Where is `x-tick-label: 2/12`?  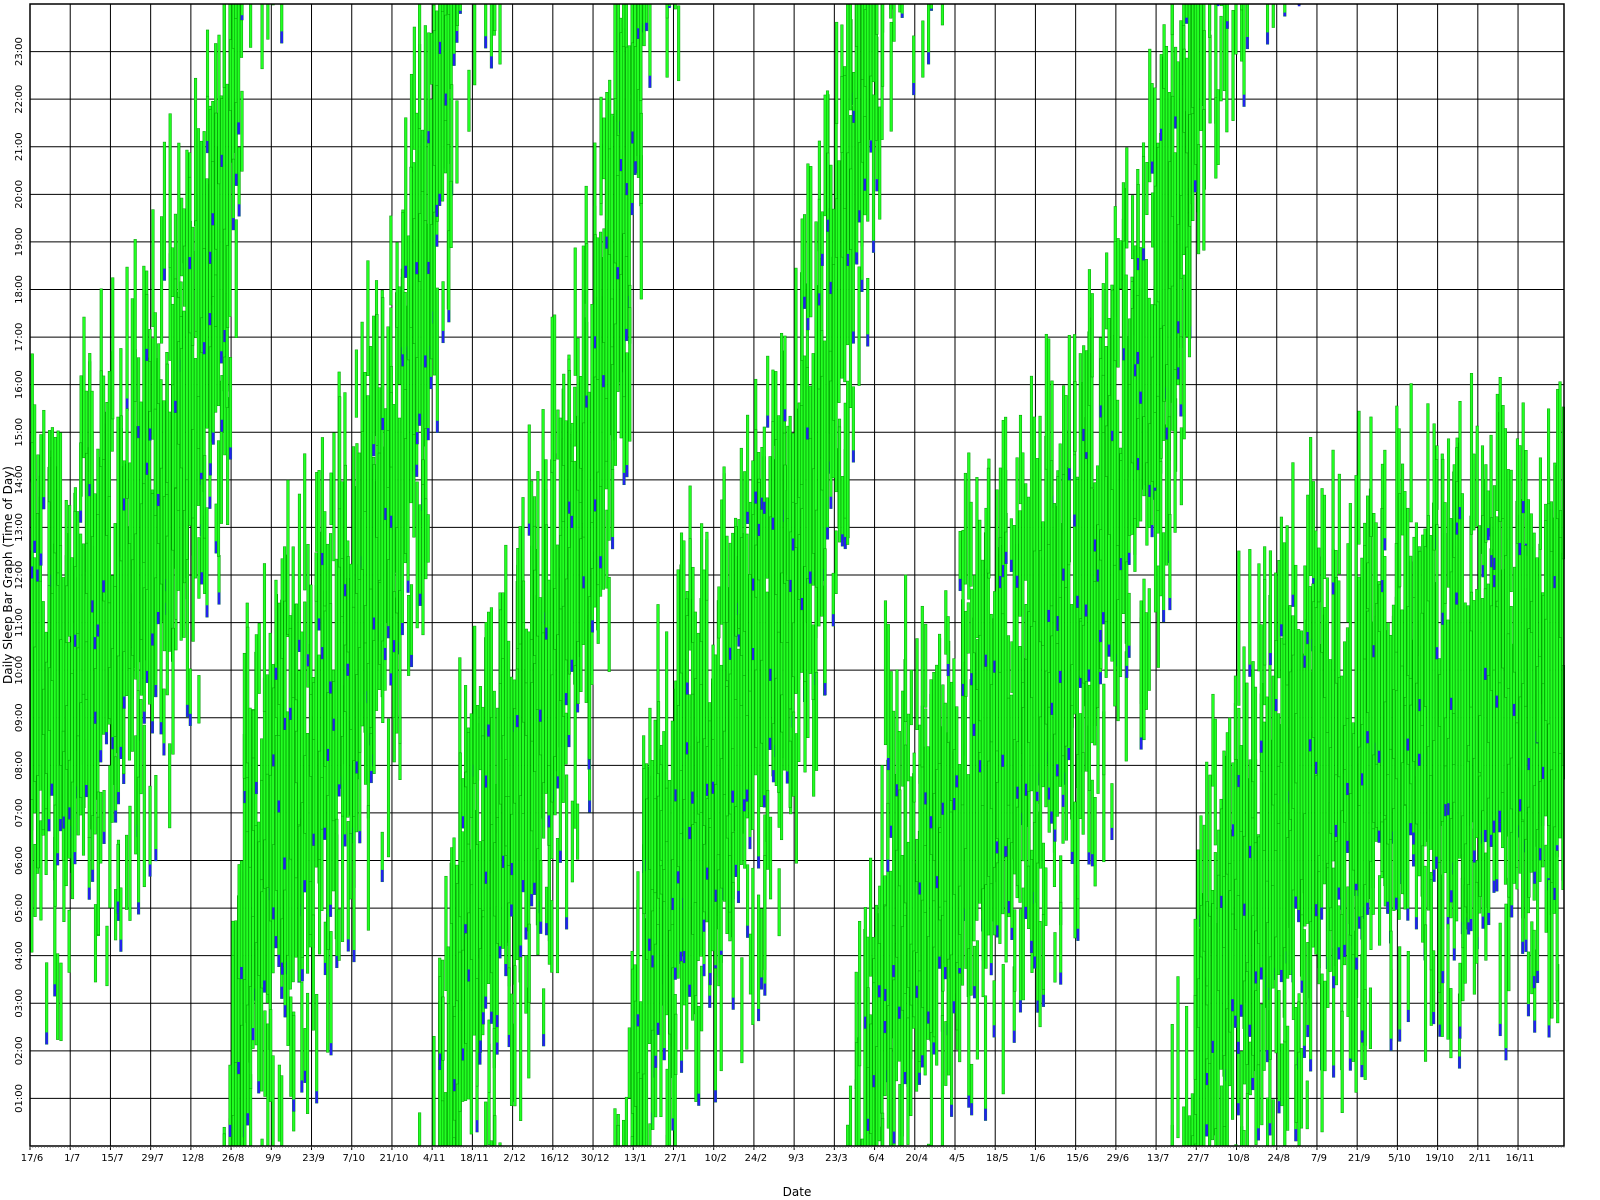
x-tick-label: 2/12 is located at coordinates (514, 1158).